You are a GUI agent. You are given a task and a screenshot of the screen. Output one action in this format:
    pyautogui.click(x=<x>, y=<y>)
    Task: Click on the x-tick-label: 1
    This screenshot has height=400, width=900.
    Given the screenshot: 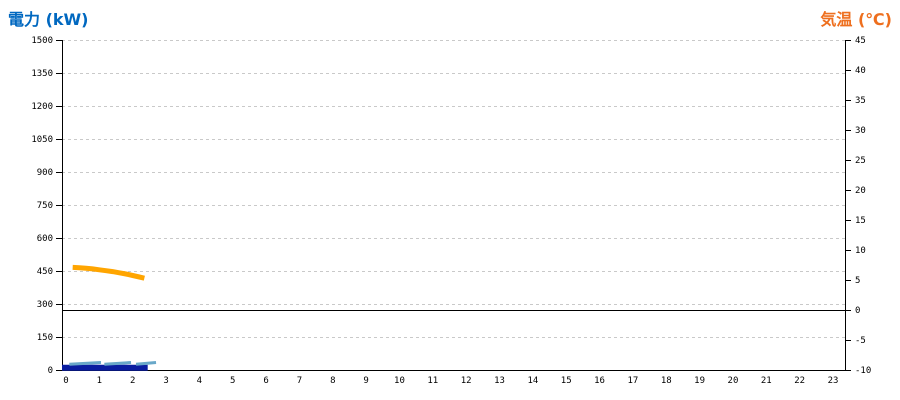 What is the action you would take?
    pyautogui.click(x=99, y=381)
    